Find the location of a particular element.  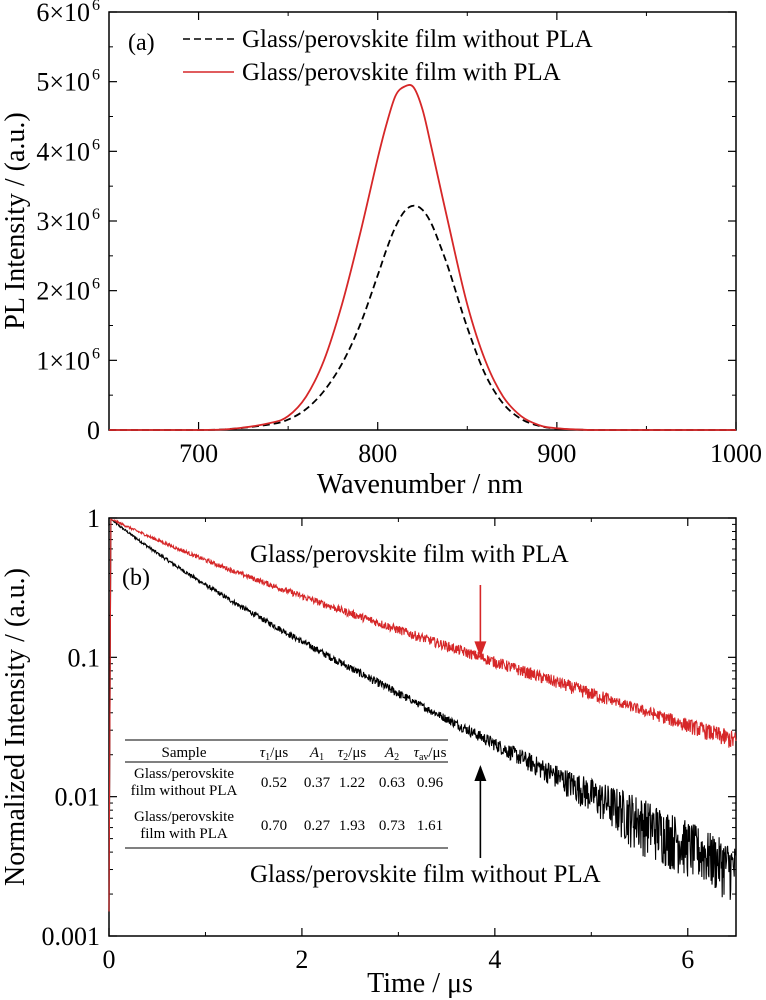

table-header-cell: Sample is located at coordinates (184, 753).